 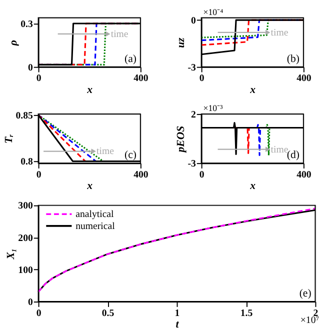 What do you see at coordinates (8, 139) in the screenshot?
I see `y-axis-title: Tᵣ` at bounding box center [8, 139].